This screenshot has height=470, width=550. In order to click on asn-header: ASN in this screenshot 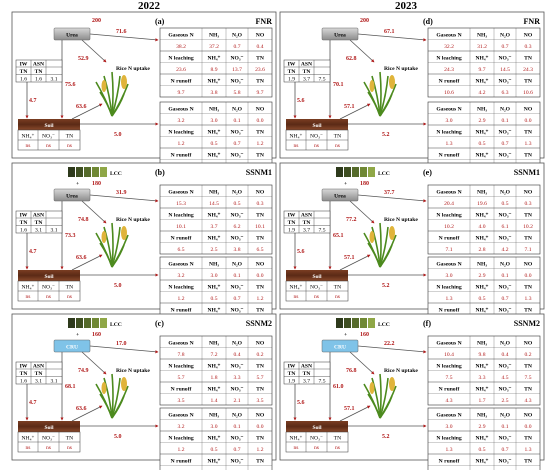, I will do `click(38, 367)`.